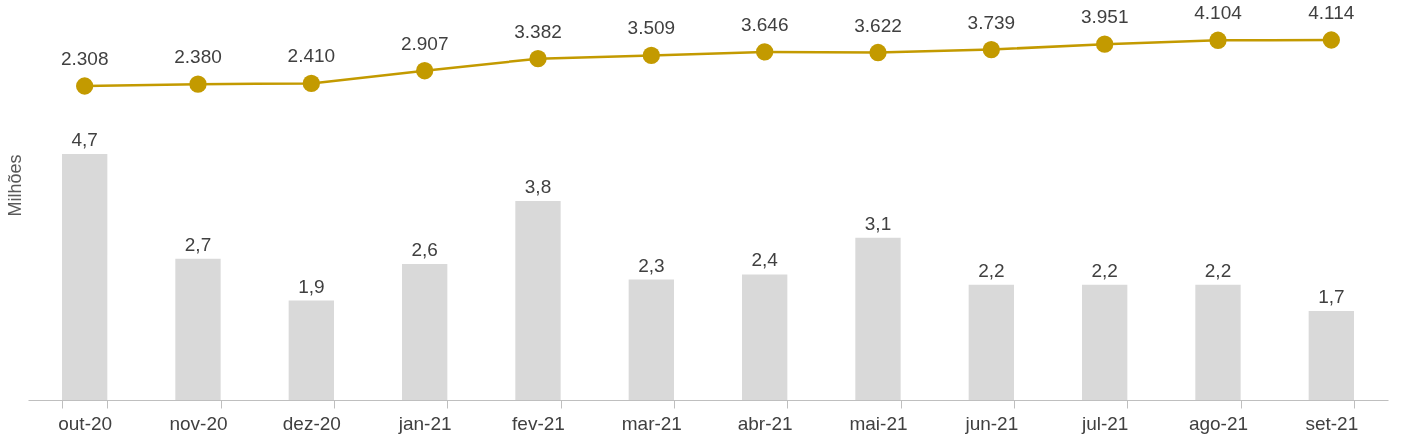 The width and height of the screenshot is (1415, 444). I want to click on data-label: 1,9, so click(311, 286).